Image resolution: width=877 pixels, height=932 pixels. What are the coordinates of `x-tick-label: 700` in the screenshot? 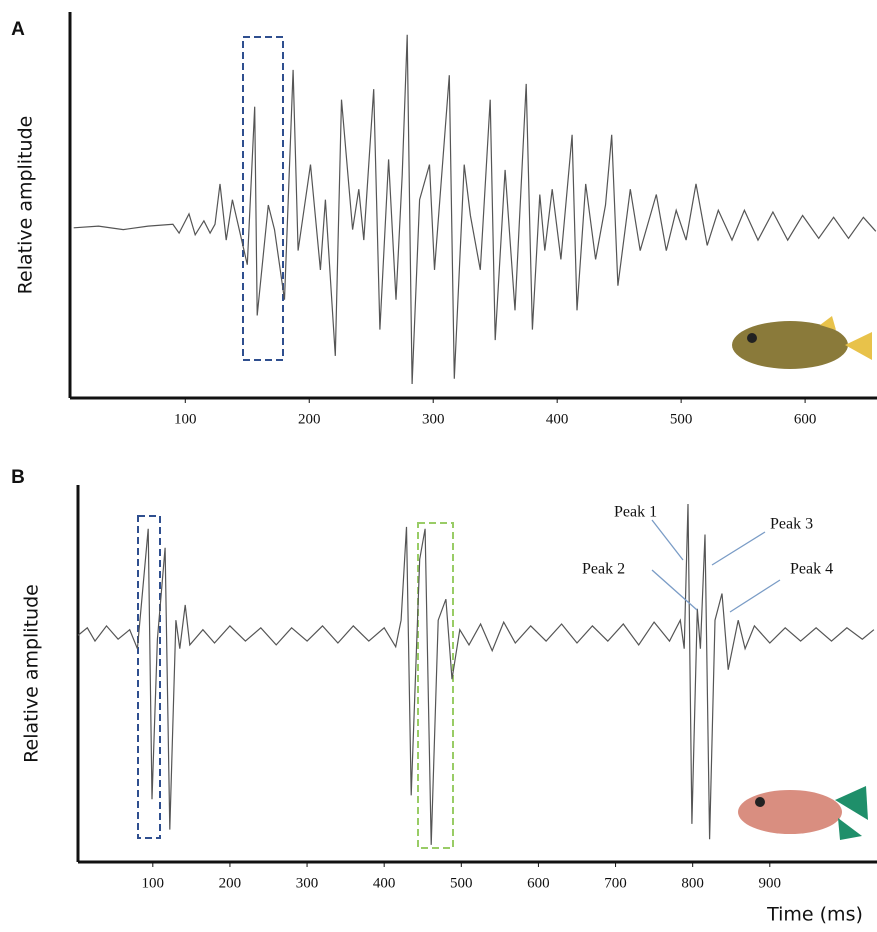 It's located at (615, 883).